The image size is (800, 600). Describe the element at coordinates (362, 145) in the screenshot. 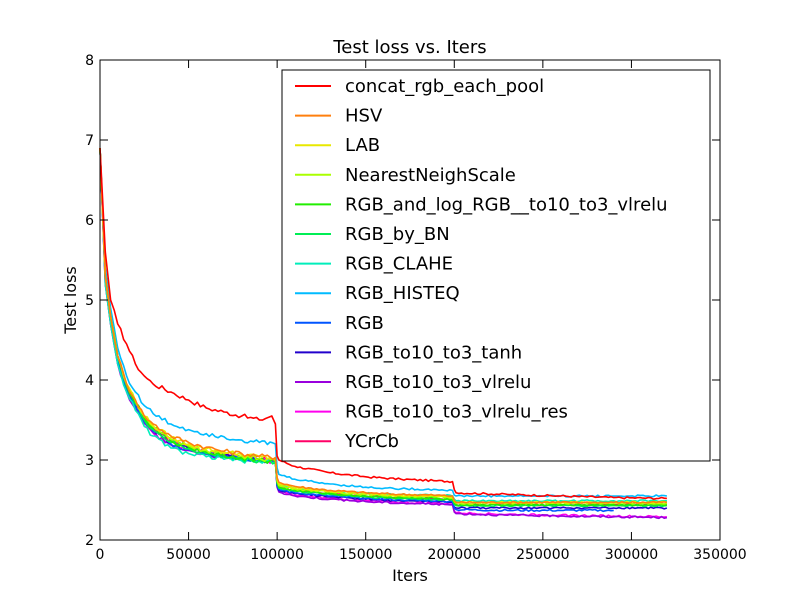

I see `legend-label: LAB` at that location.